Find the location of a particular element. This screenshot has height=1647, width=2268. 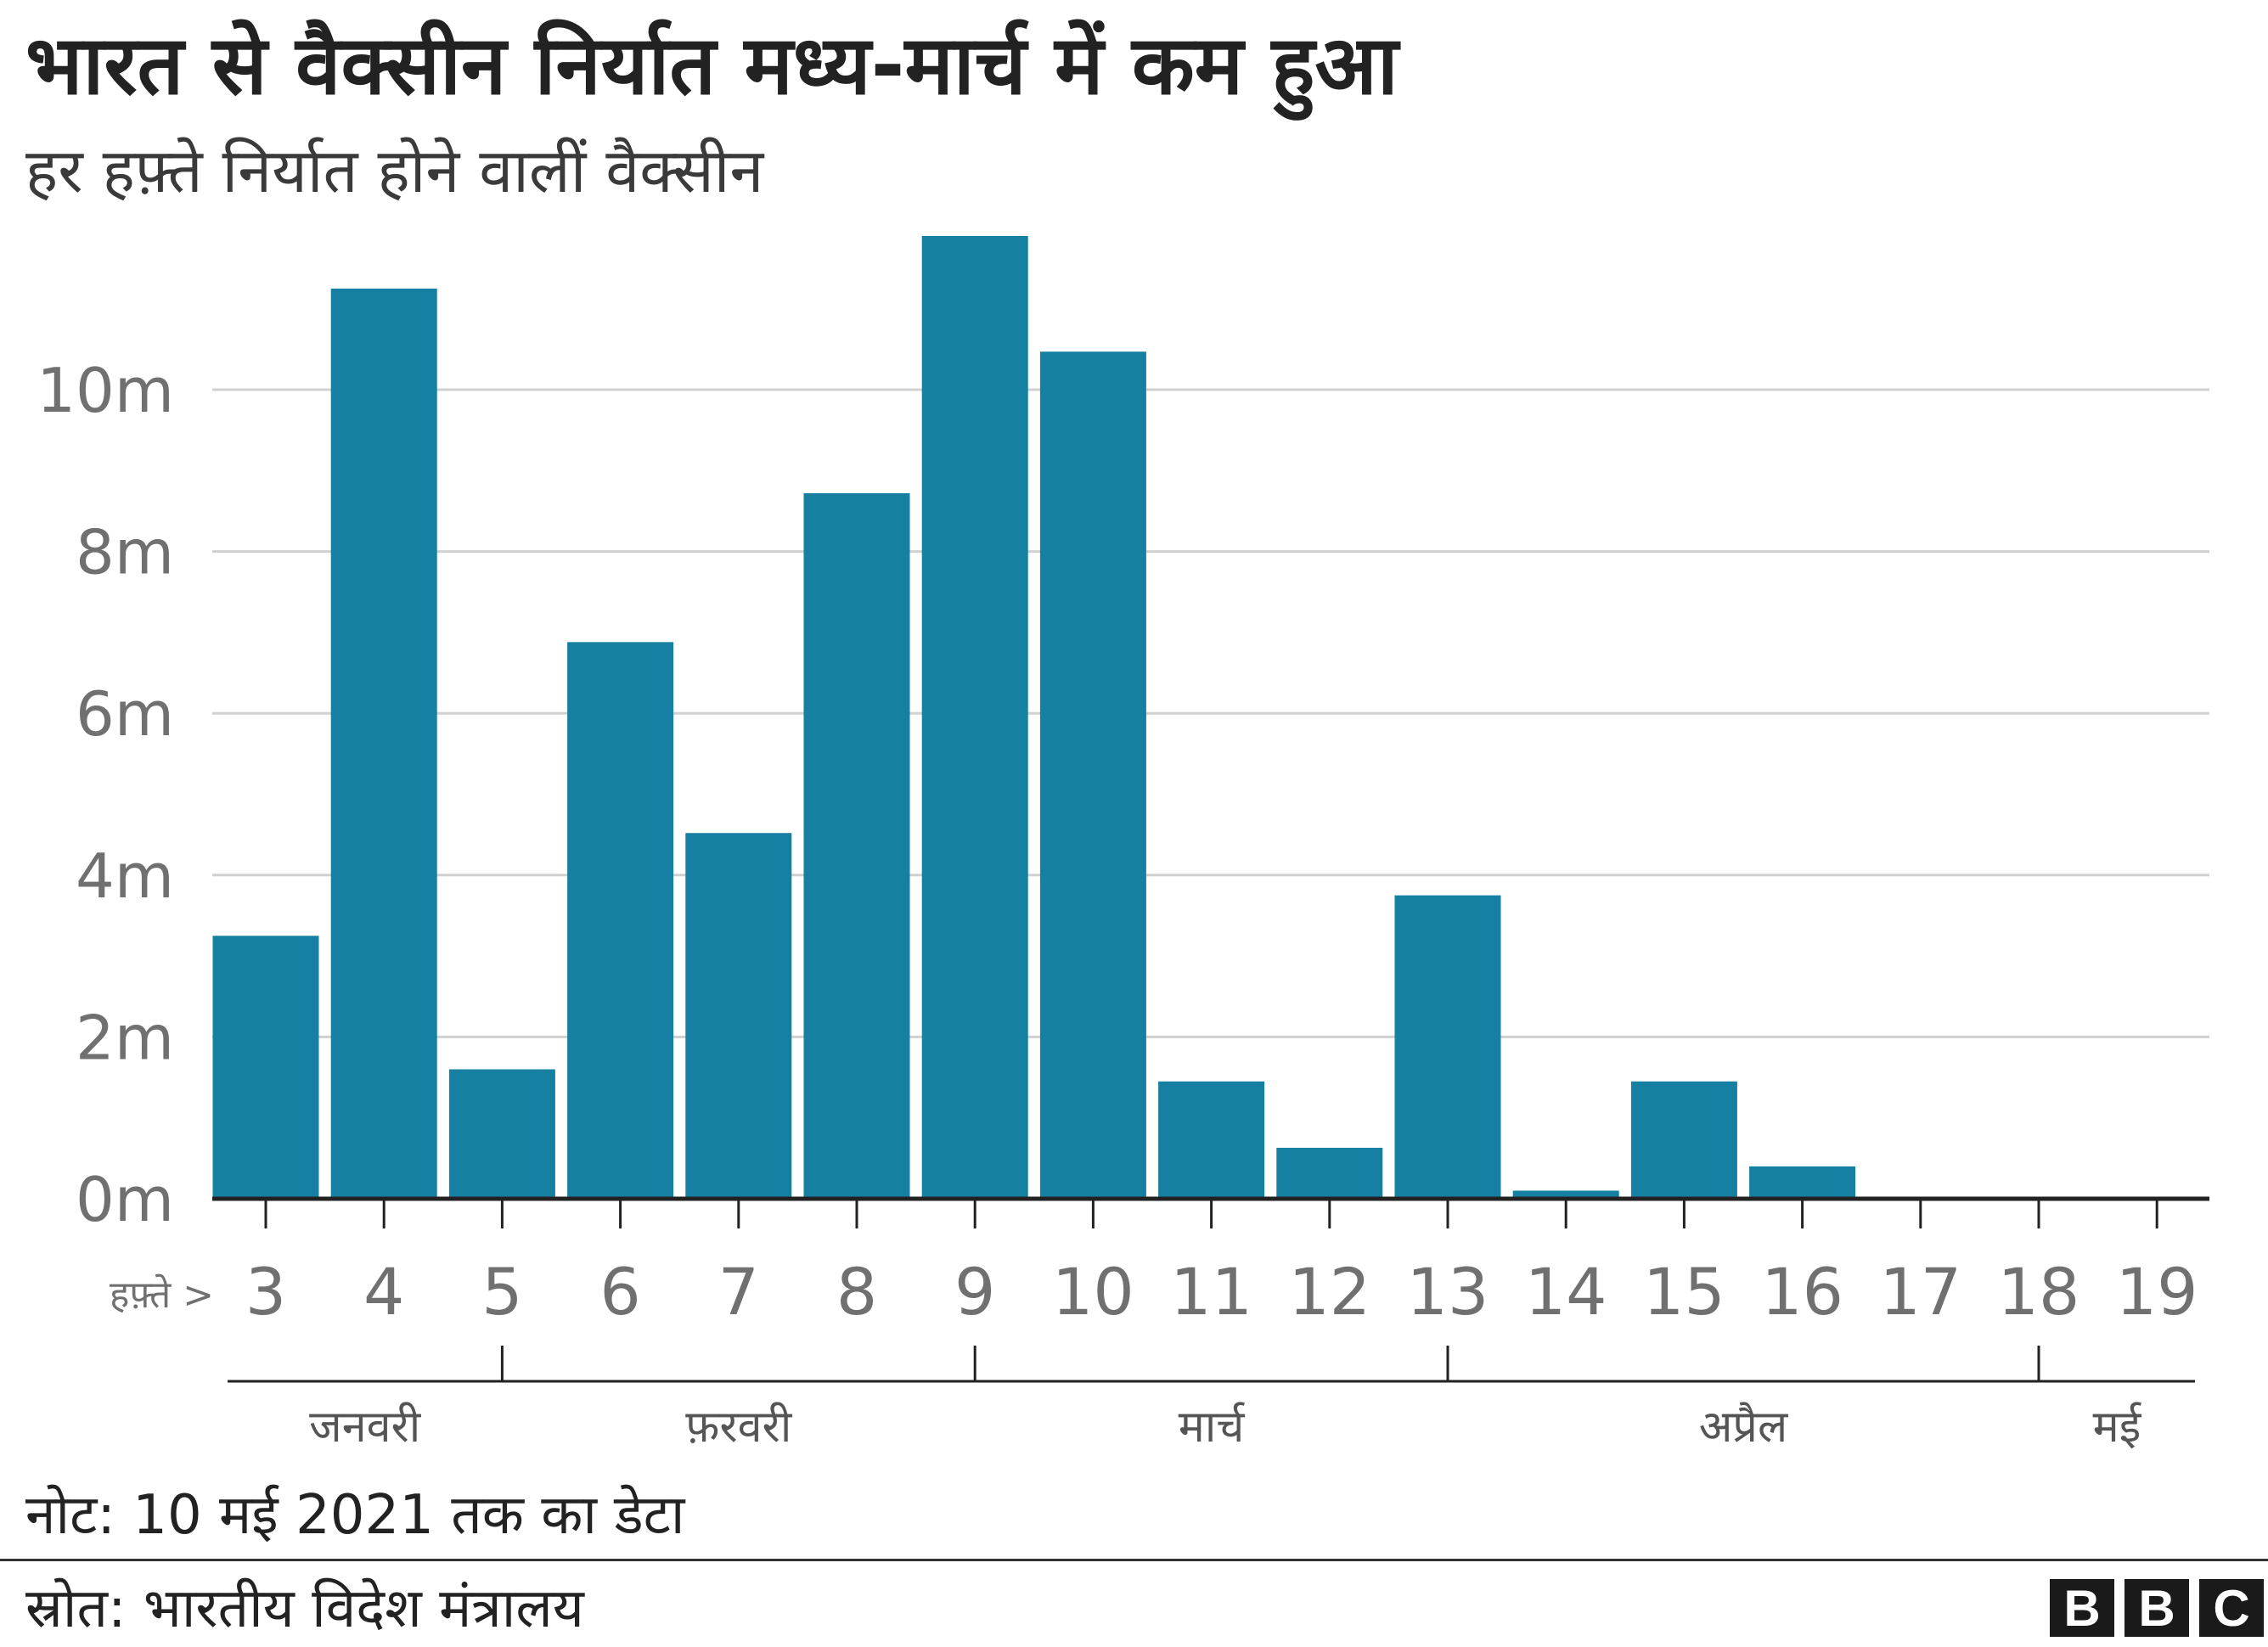

x-tick-label: 3 is located at coordinates (265, 1291).